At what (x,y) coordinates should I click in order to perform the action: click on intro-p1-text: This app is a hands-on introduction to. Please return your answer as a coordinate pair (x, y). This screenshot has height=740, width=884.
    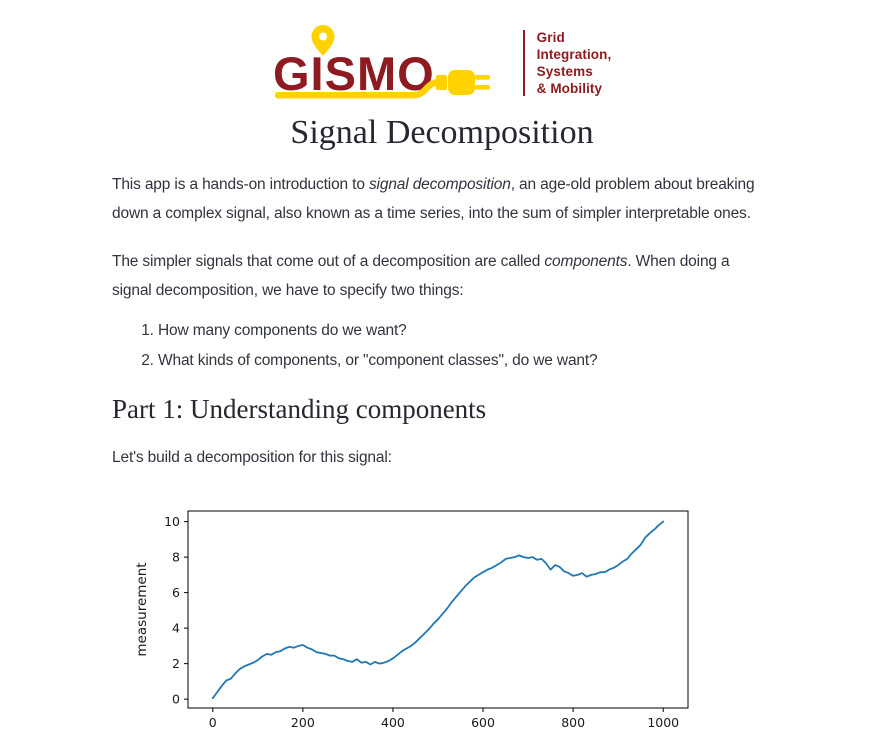
    Looking at the image, I should click on (240, 184).